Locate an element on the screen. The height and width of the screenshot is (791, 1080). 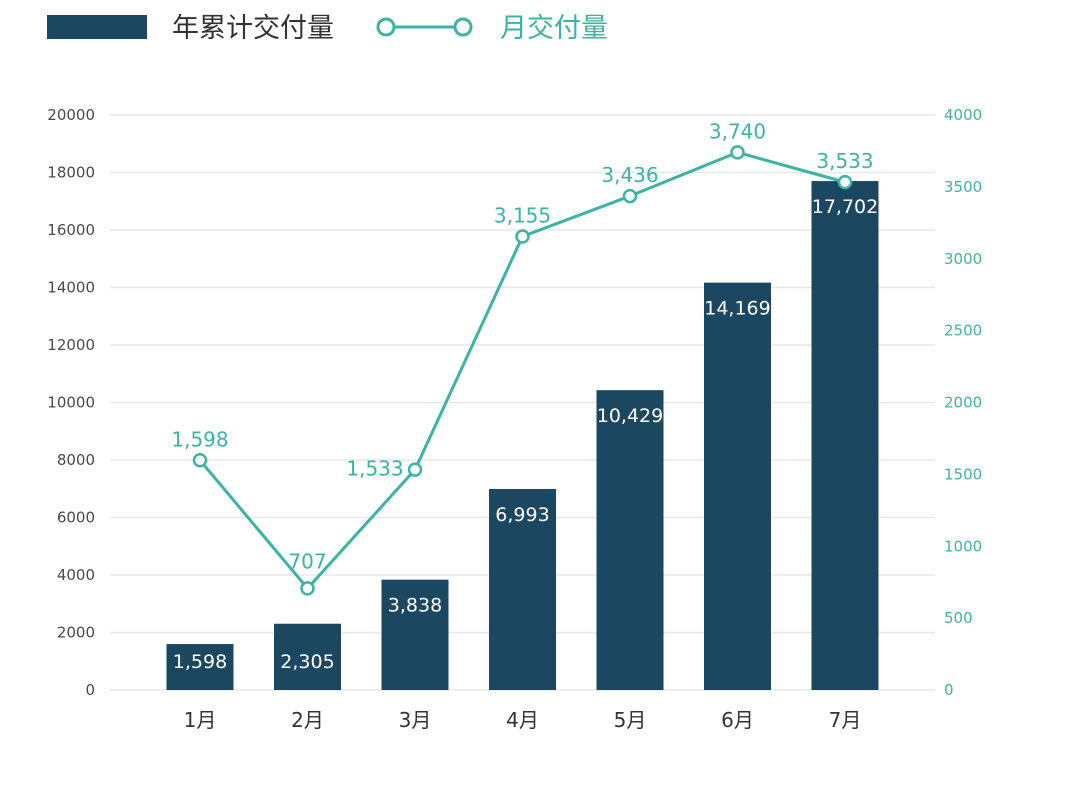
left-tick-label: 10000 is located at coordinates (71, 403).